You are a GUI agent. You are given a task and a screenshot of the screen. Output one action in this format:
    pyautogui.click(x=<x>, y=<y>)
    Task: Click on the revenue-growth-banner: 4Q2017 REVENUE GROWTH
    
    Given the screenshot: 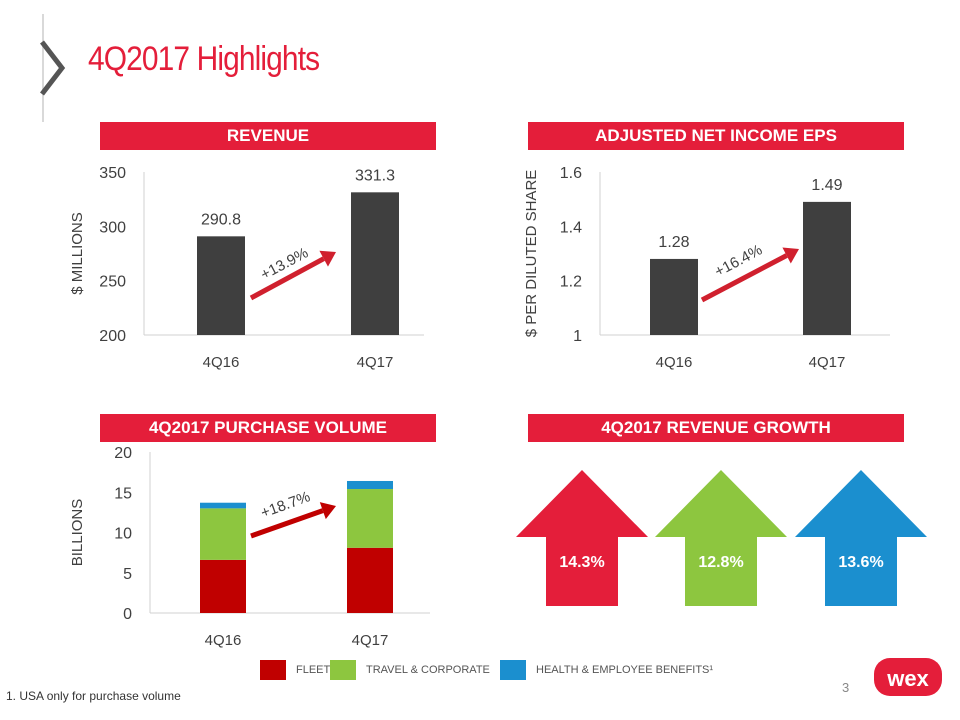 What is the action you would take?
    pyautogui.click(x=716, y=428)
    